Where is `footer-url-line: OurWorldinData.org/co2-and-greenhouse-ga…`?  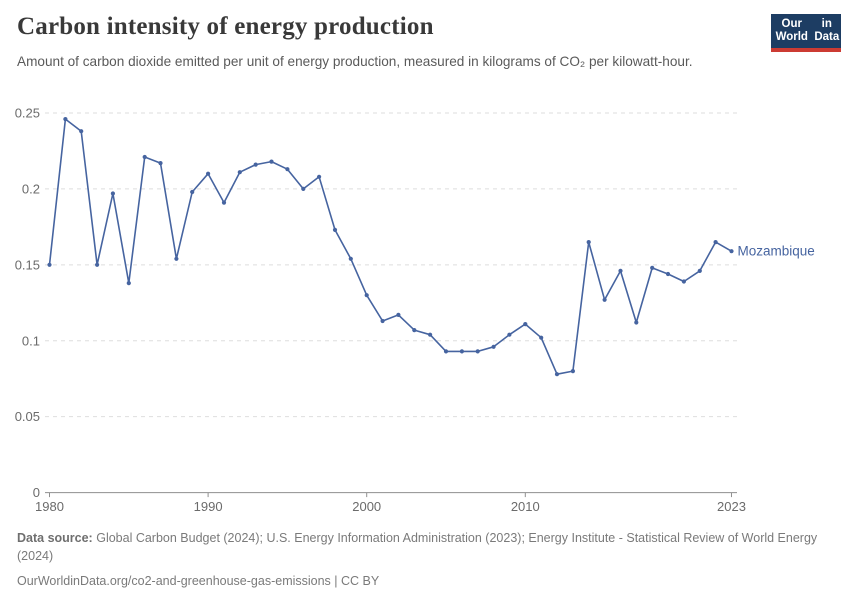
footer-url-line: OurWorldinData.org/co2-and-greenhouse-ga… is located at coordinates (198, 581).